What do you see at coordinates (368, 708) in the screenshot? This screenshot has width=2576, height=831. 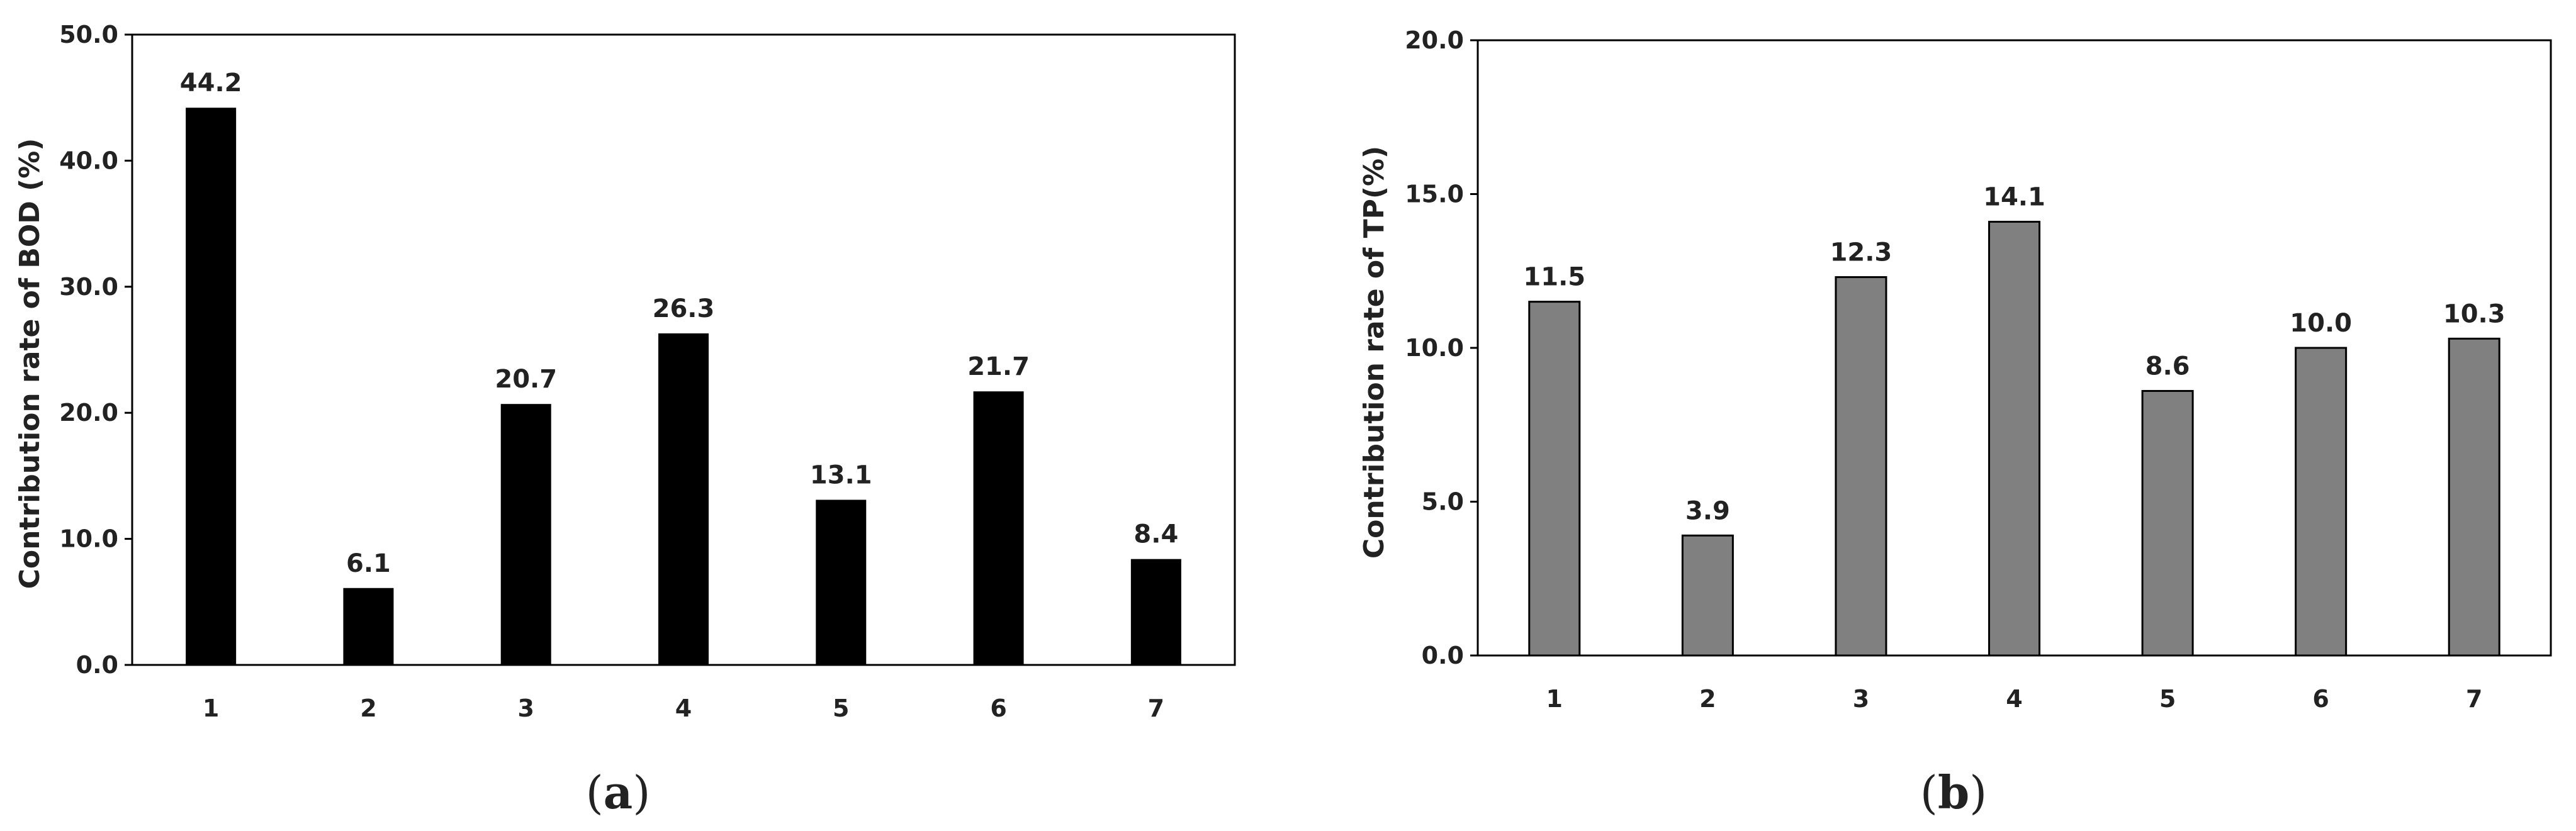 I see `chart-a-x-tick-label: 2` at bounding box center [368, 708].